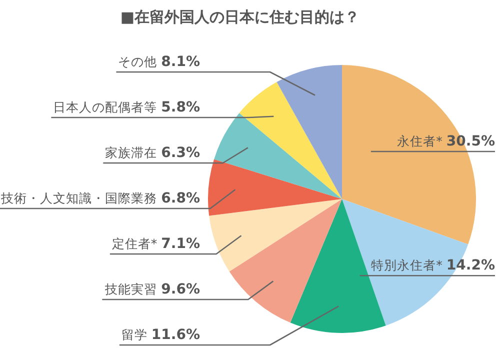 The height and width of the screenshot is (350, 500). Describe the element at coordinates (419, 141) in the screenshot. I see `slice-label: 永住者*` at that location.